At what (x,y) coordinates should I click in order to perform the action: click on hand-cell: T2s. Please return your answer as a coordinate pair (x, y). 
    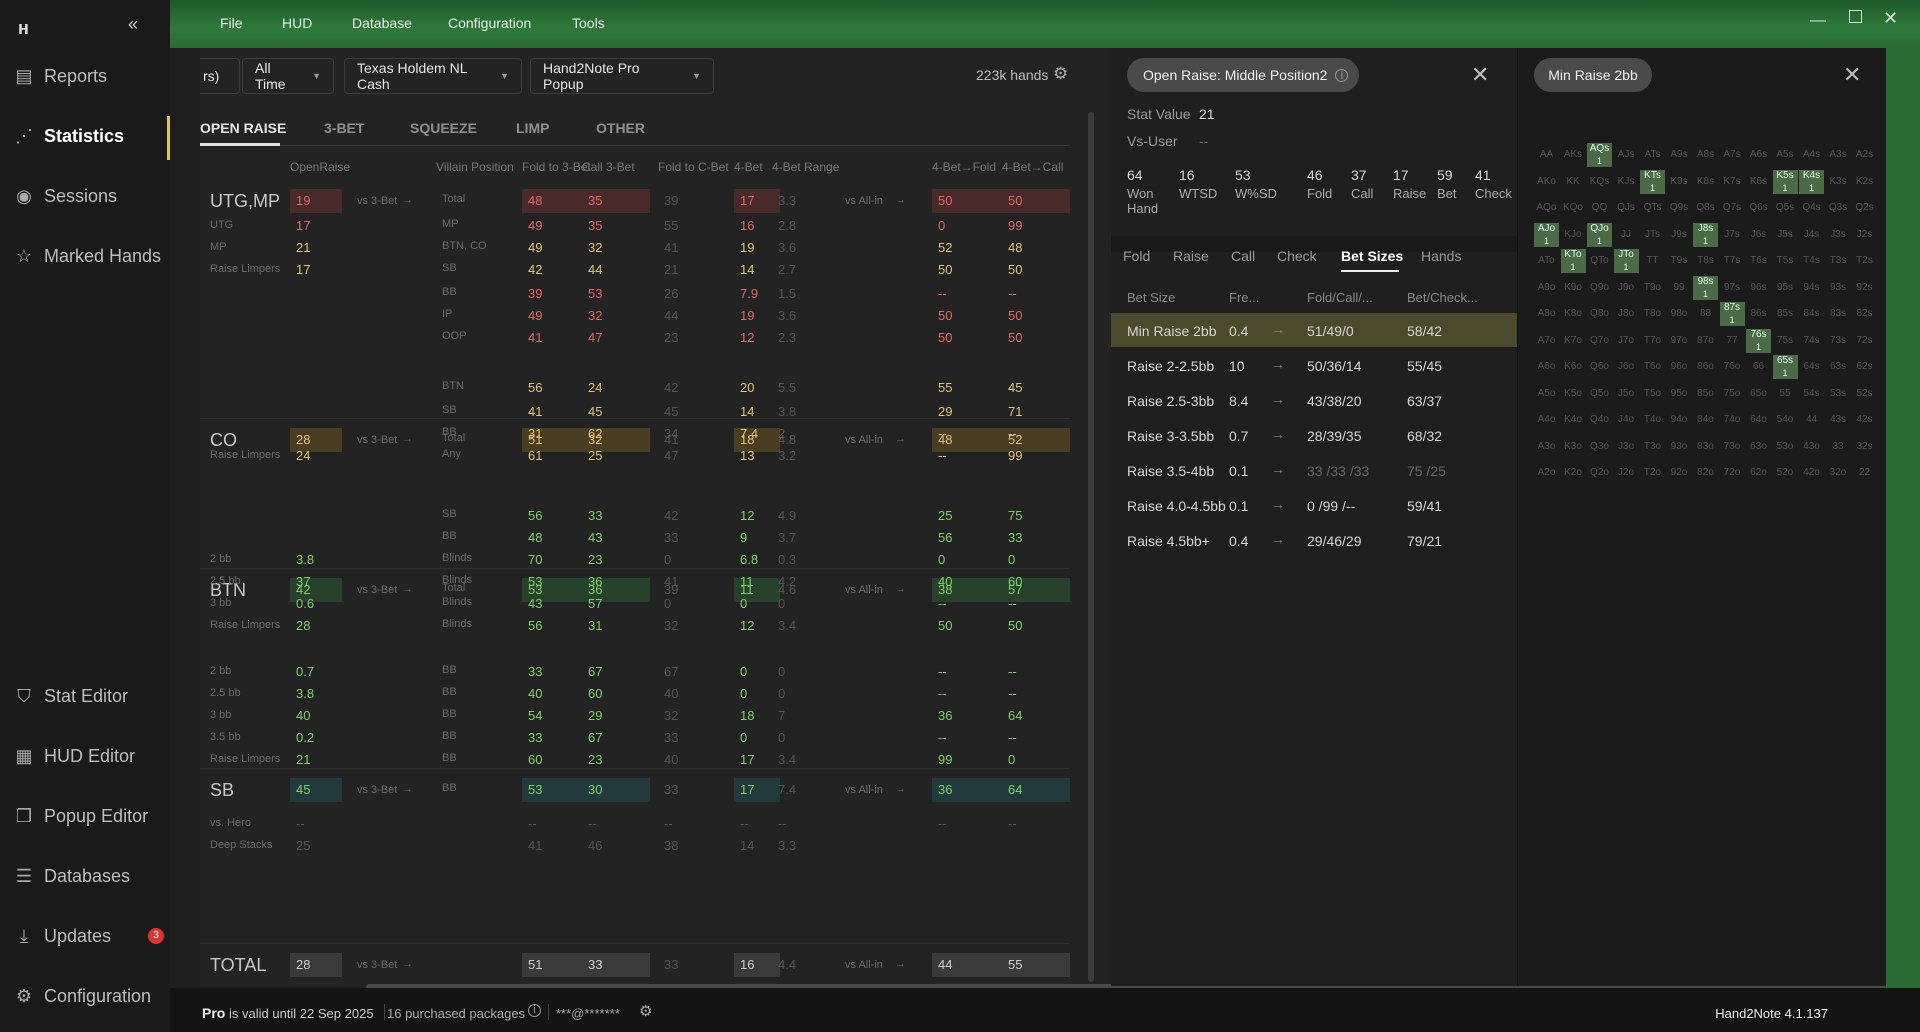
    Looking at the image, I should click on (1864, 261).